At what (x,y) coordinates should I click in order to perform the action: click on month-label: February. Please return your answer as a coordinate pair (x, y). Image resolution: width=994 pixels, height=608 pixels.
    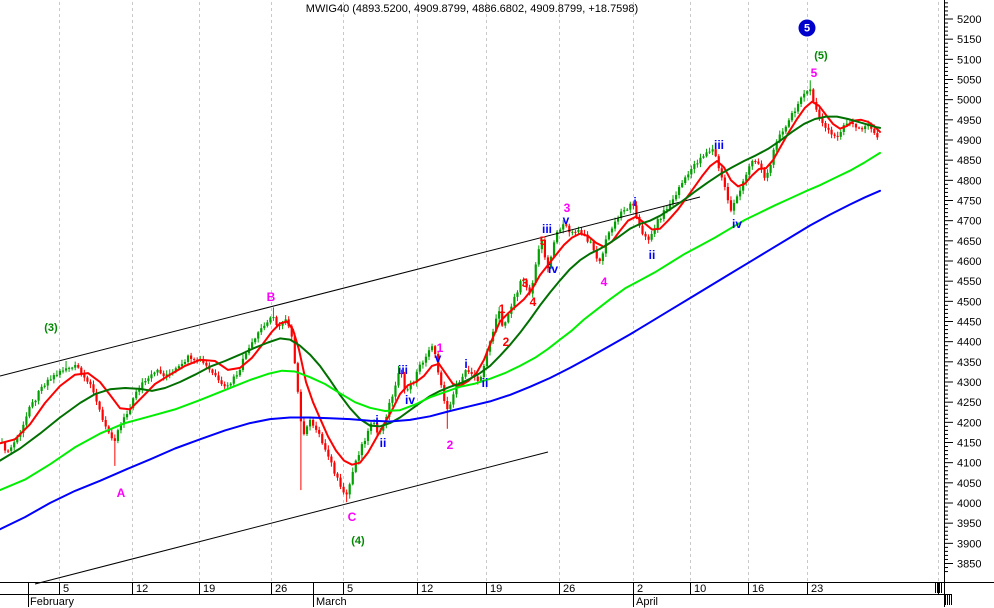
    Looking at the image, I should click on (52, 602).